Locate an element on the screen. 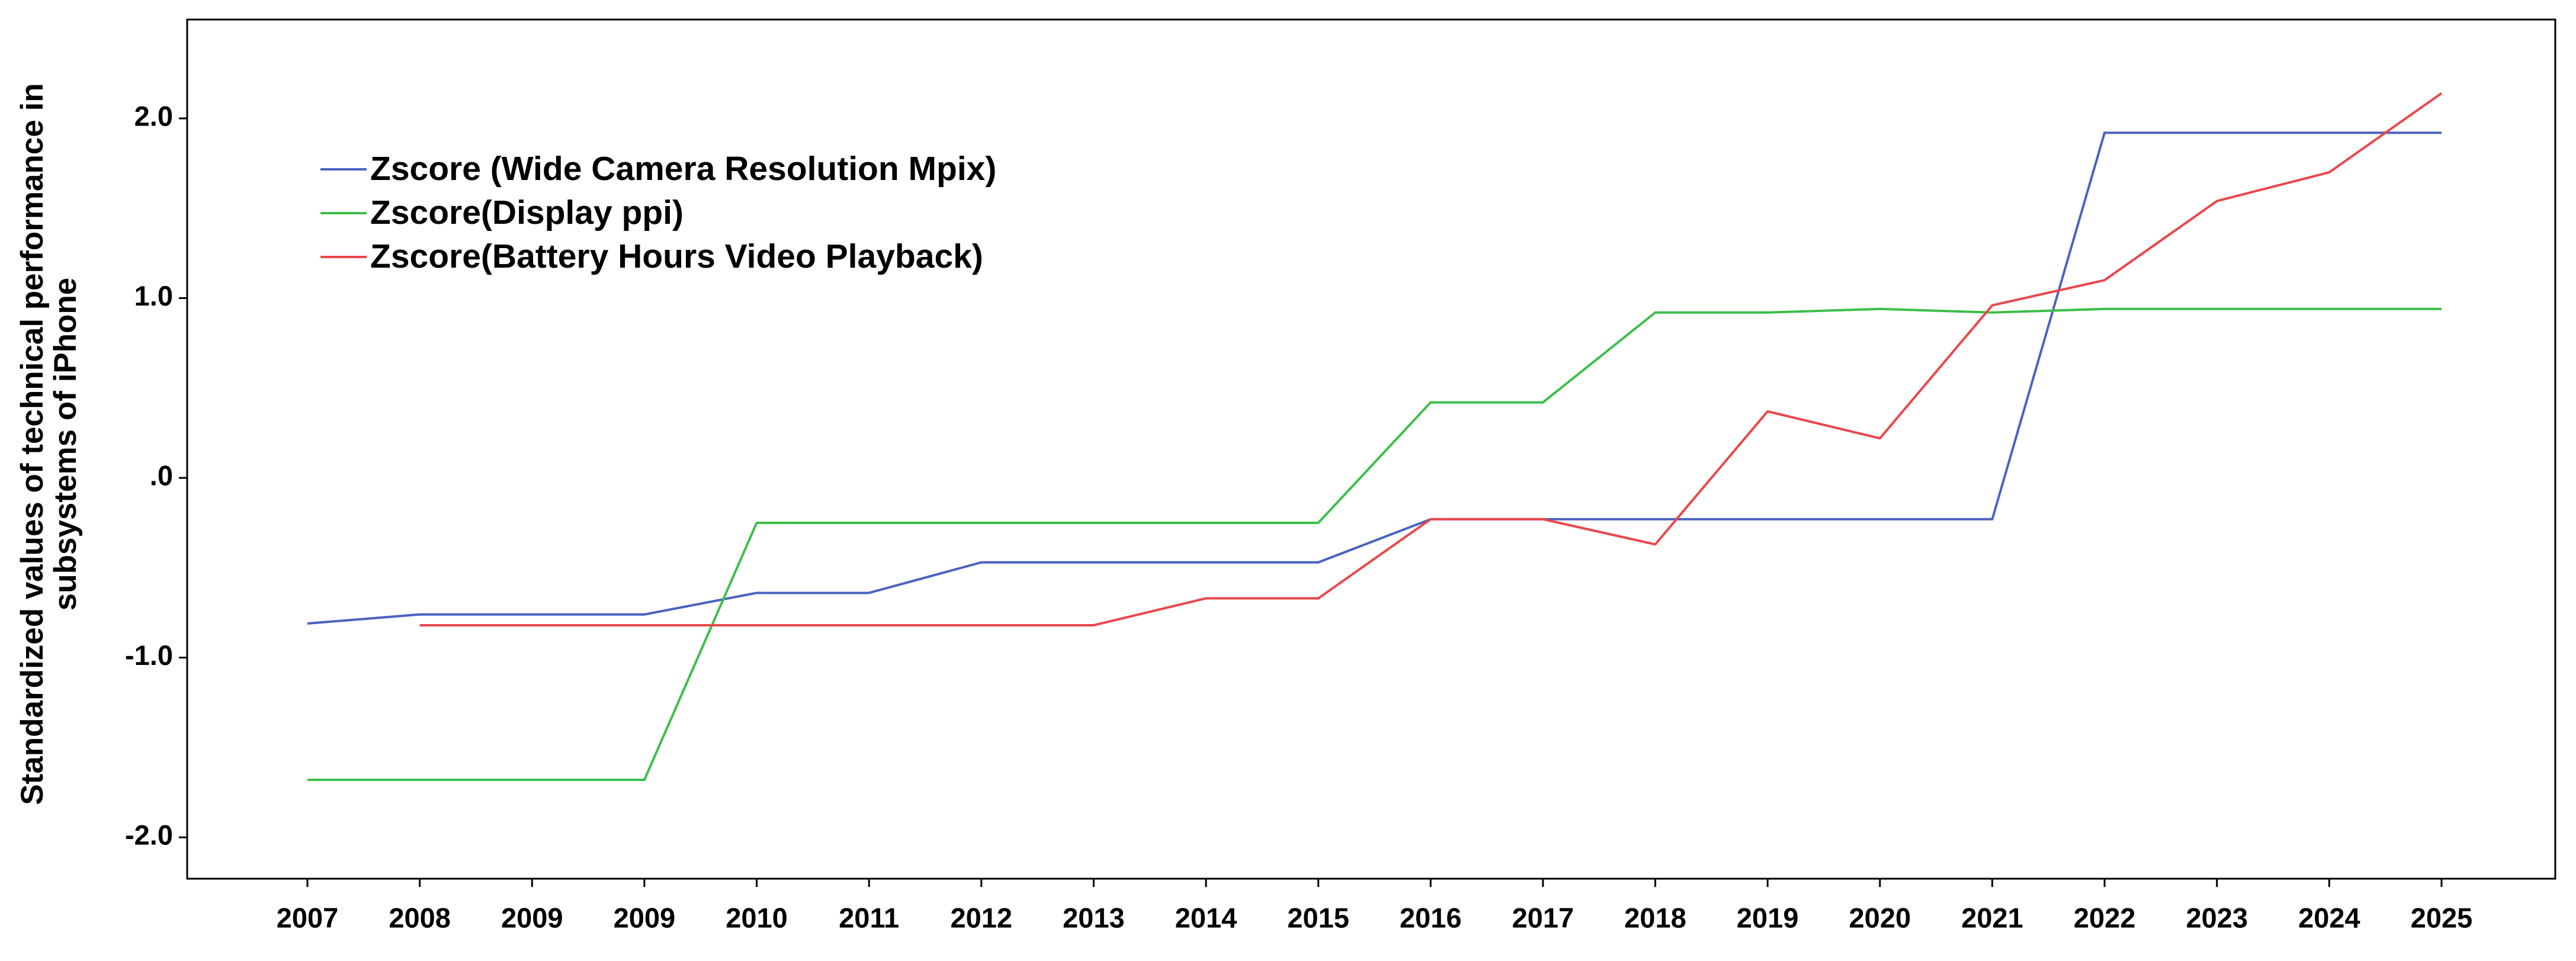 This screenshot has height=961, width=2576. x-tick-label: 2007 is located at coordinates (308, 917).